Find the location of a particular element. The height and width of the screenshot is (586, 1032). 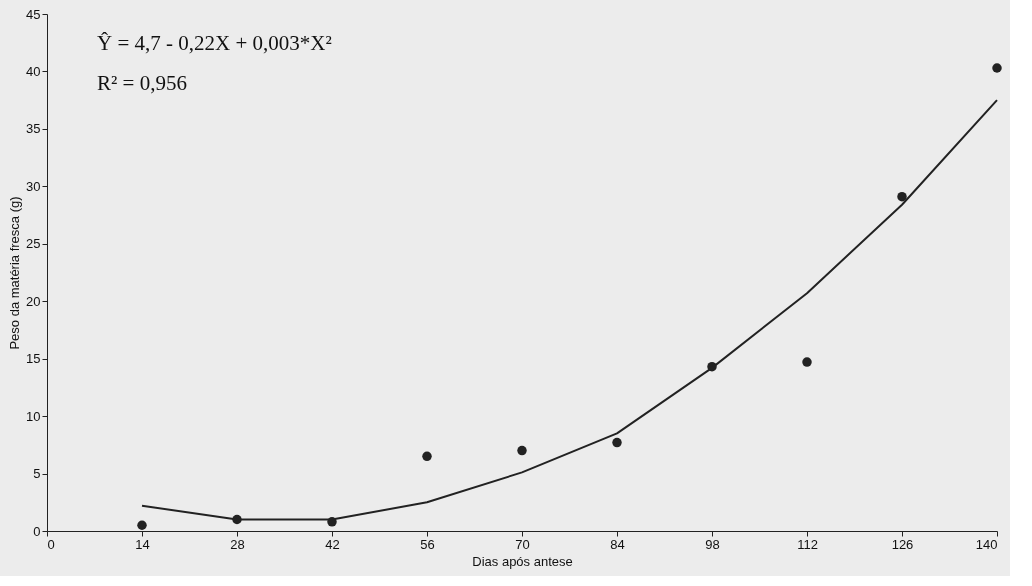

x-tick-label: 28 is located at coordinates (237, 544).